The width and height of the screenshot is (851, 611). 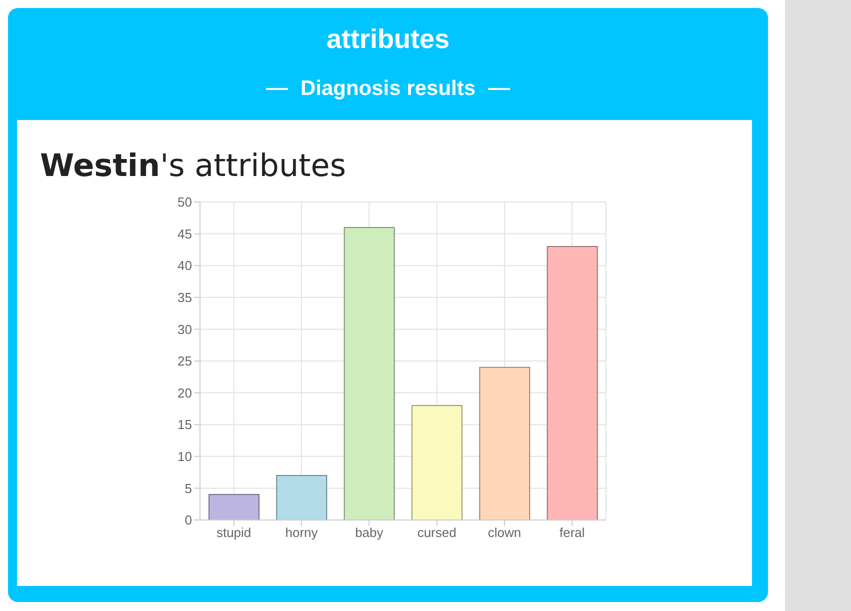 I want to click on y-tick-label: 45, so click(x=185, y=234).